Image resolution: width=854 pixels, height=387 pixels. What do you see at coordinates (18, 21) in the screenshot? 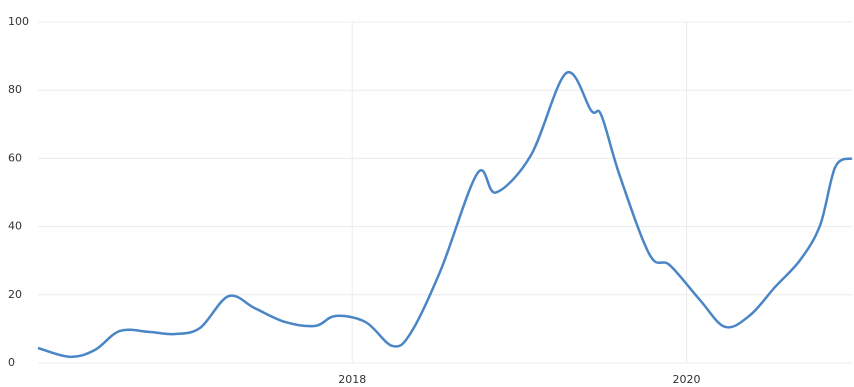
I see `y-tick-label: 100` at bounding box center [18, 21].